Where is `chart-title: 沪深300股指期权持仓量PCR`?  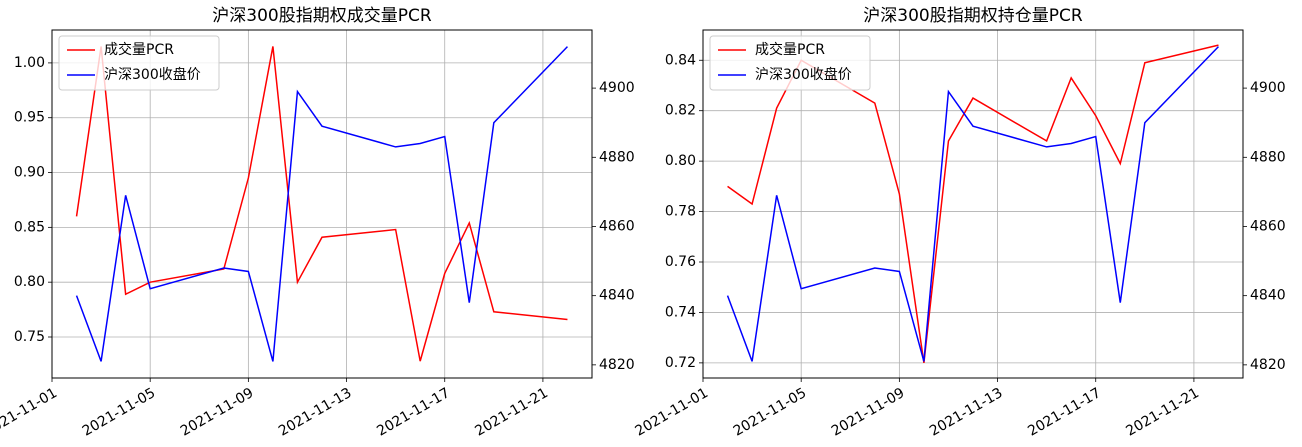 chart-title: 沪深300股指期权持仓量PCR is located at coordinates (973, 16).